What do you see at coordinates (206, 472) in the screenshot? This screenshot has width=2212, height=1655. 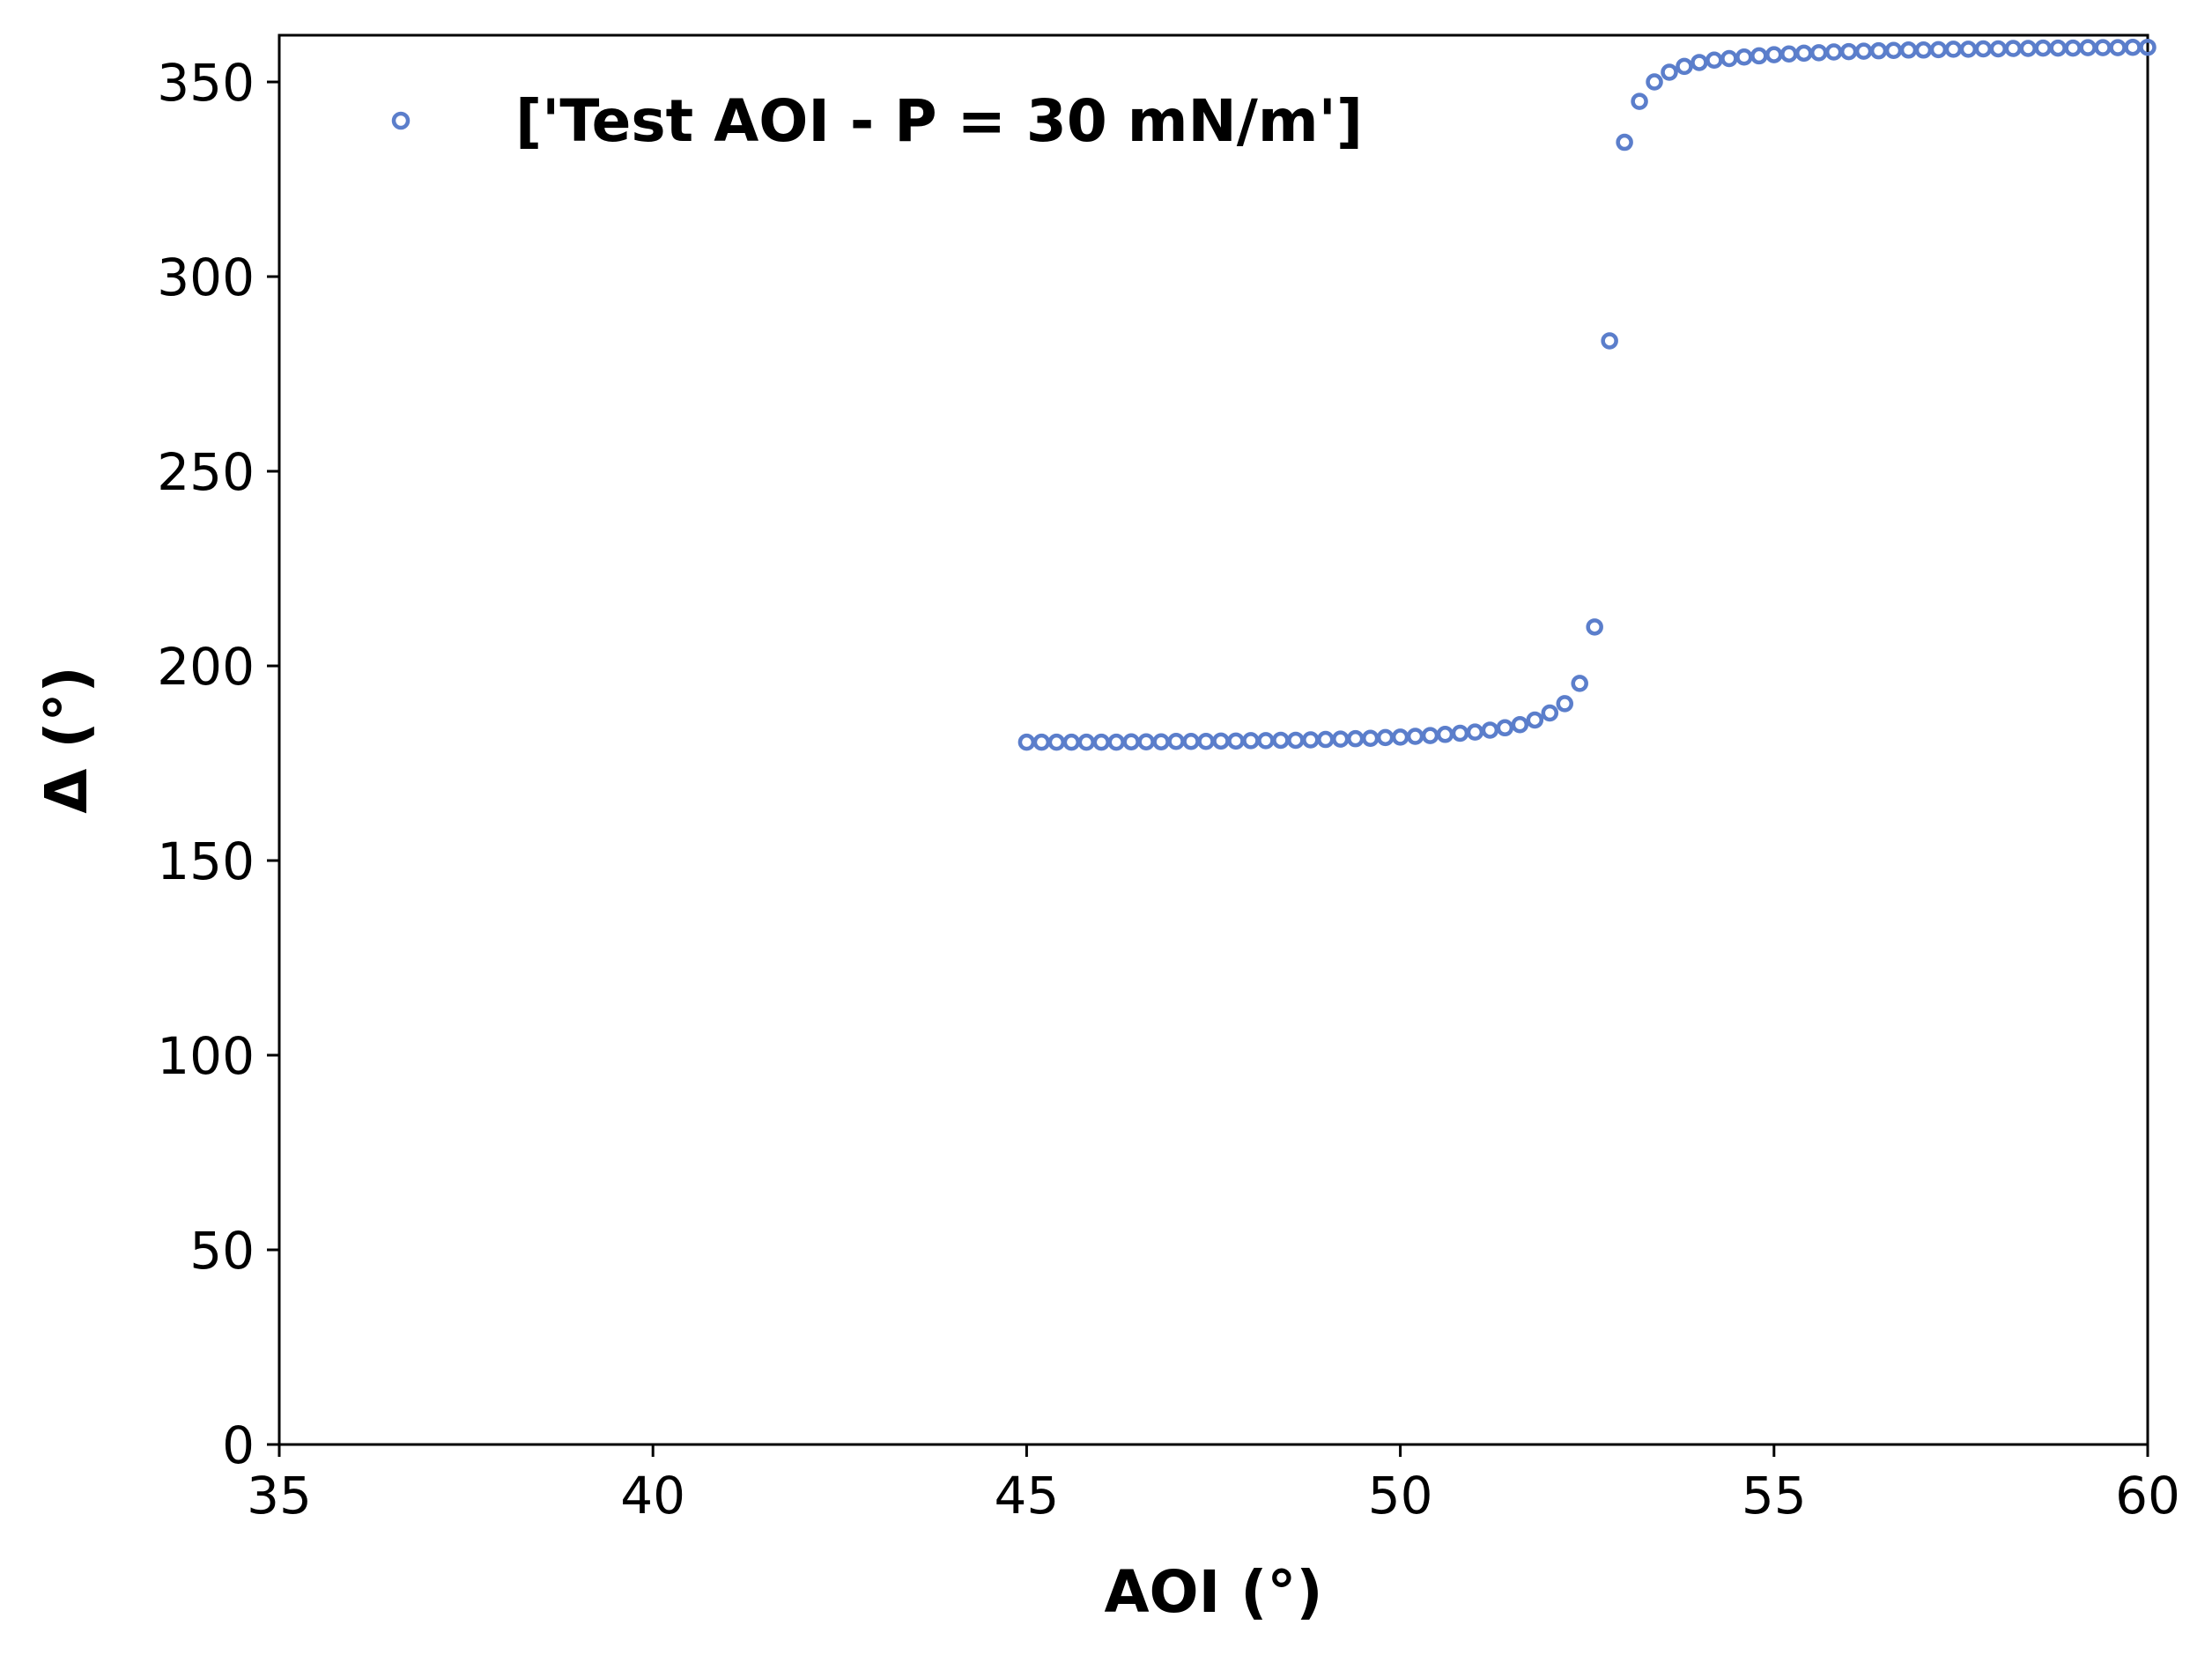 I see `y-tick-label: 250` at bounding box center [206, 472].